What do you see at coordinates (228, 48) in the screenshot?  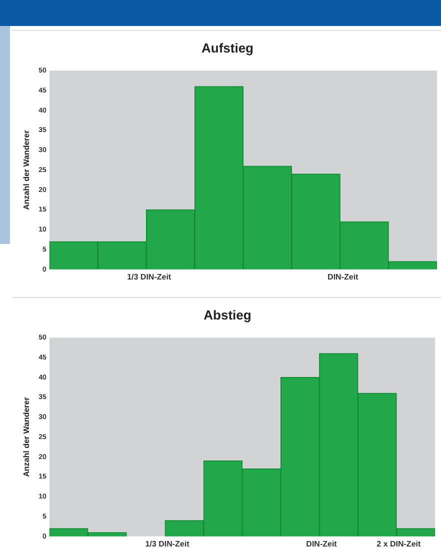 I see `chart-title: Aufstieg` at bounding box center [228, 48].